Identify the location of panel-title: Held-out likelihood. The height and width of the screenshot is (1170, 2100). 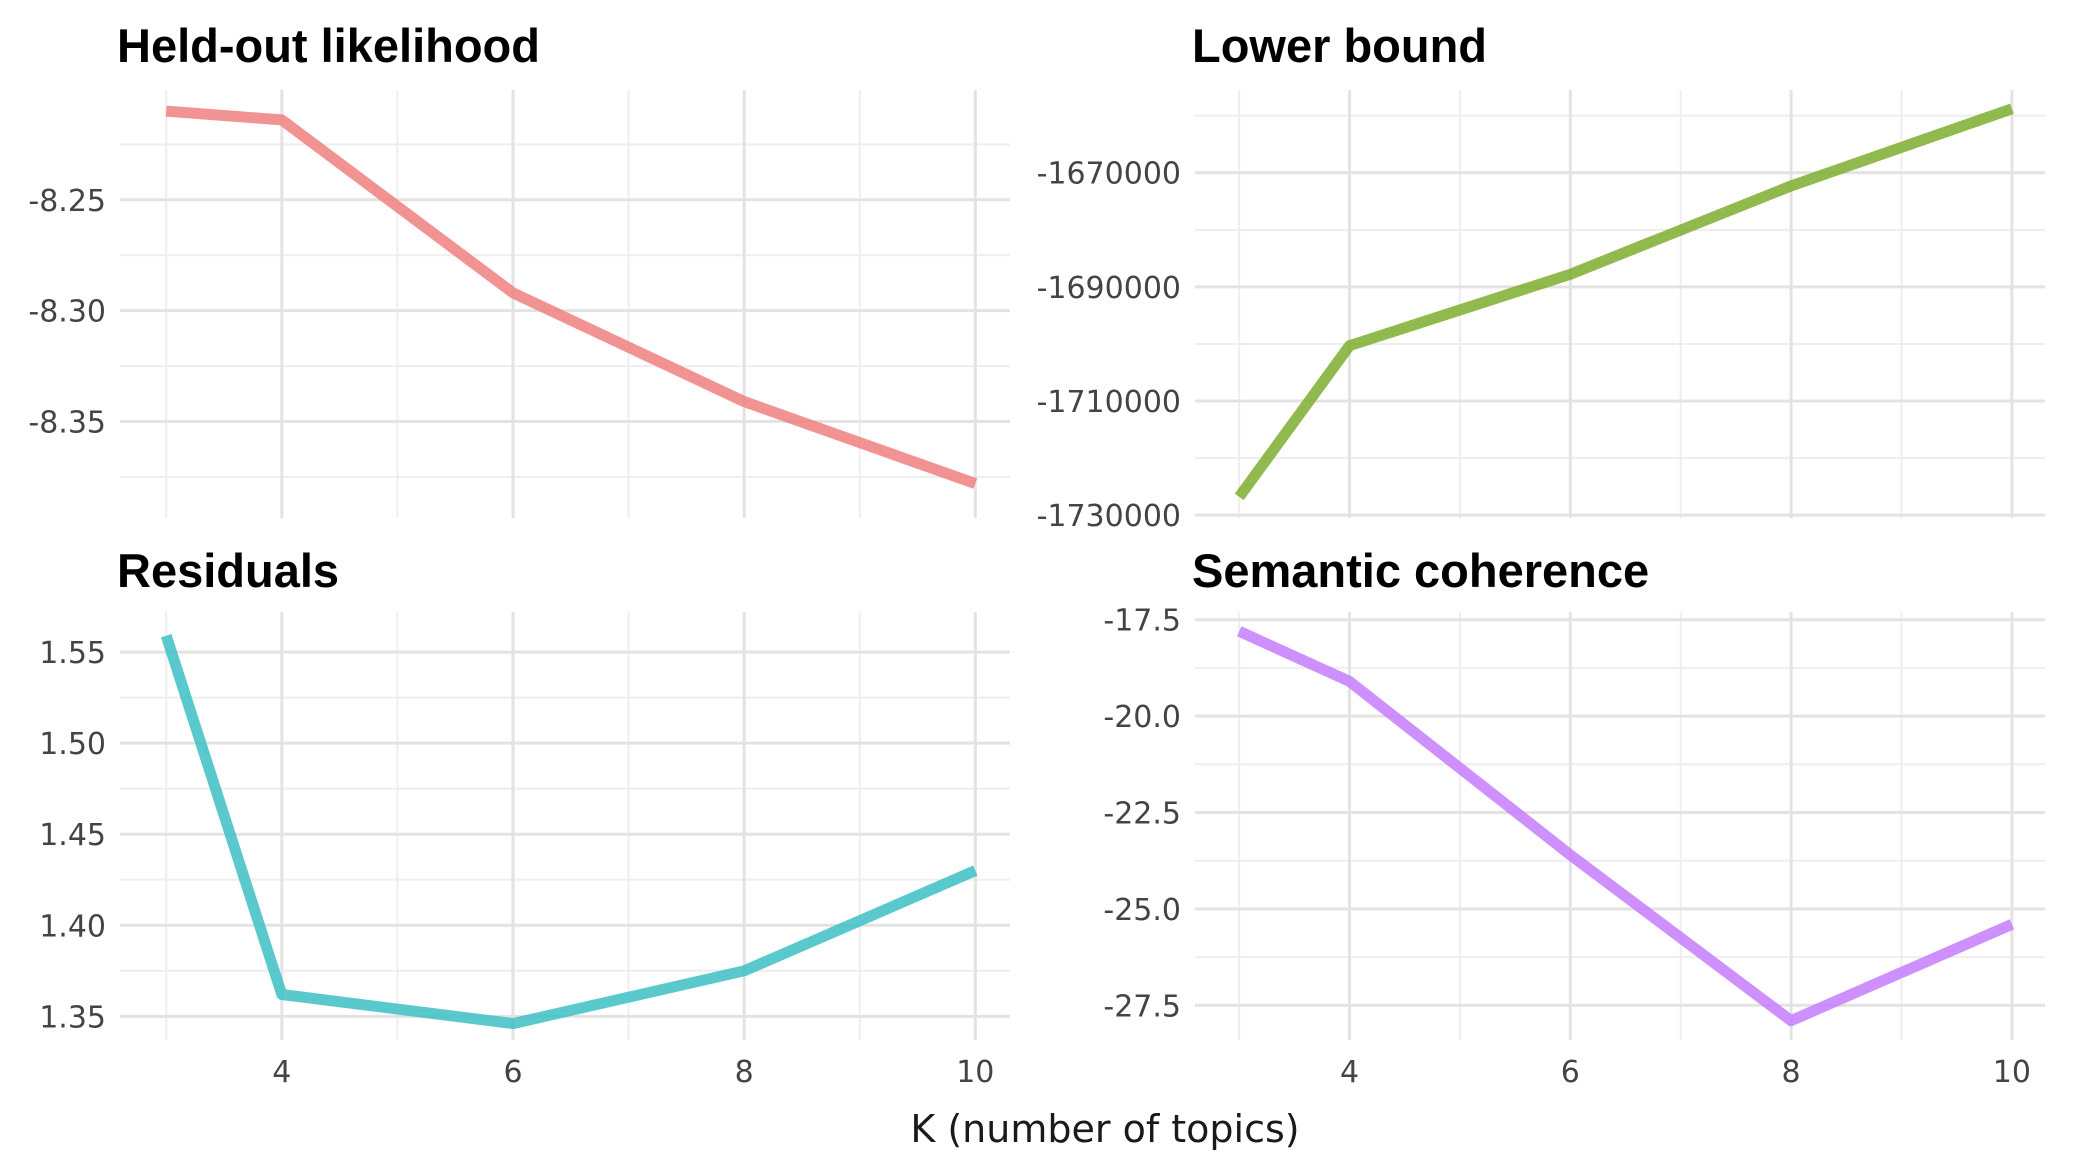
(328, 45).